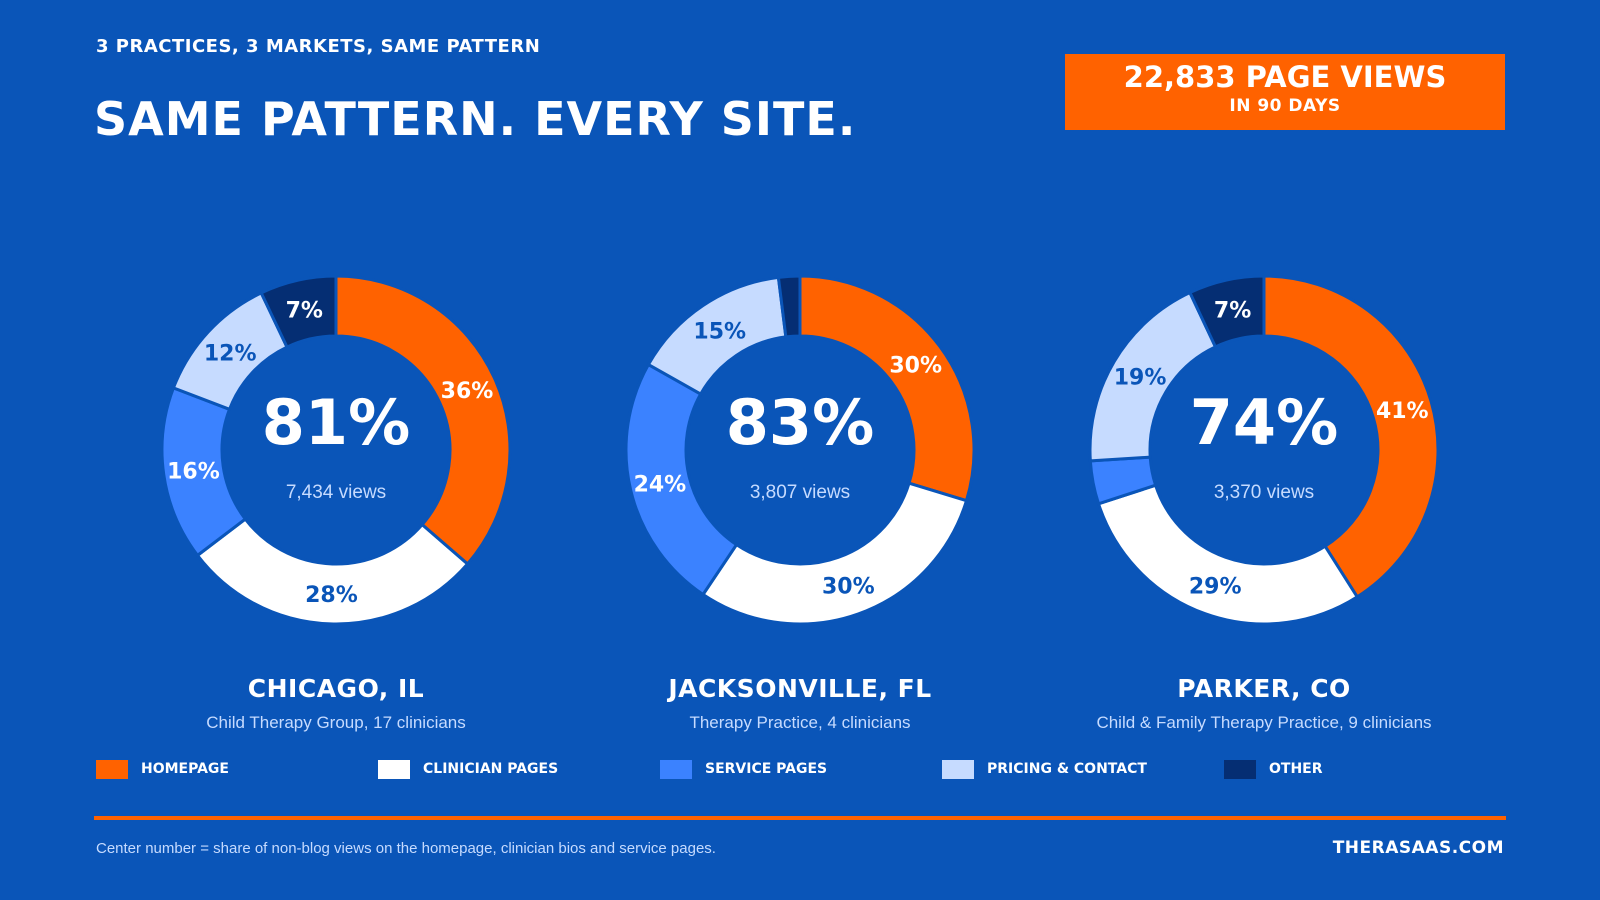 This screenshot has height=900, width=1600. What do you see at coordinates (230, 353) in the screenshot?
I see `slice-label-pricing-contact: 12%` at bounding box center [230, 353].